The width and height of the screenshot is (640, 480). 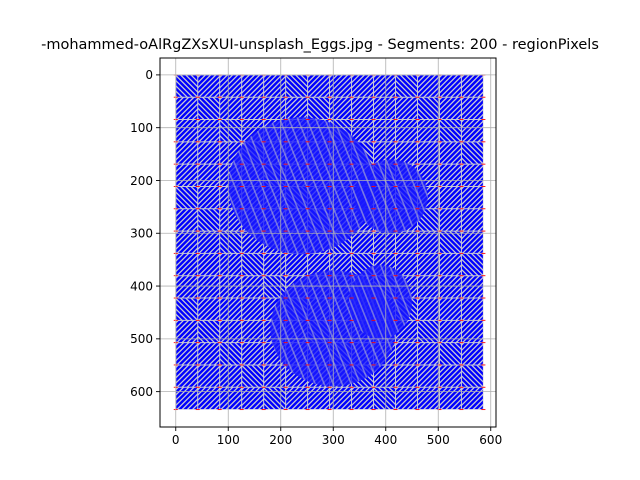 I want to click on x-tick-label: 300, so click(x=333, y=440).